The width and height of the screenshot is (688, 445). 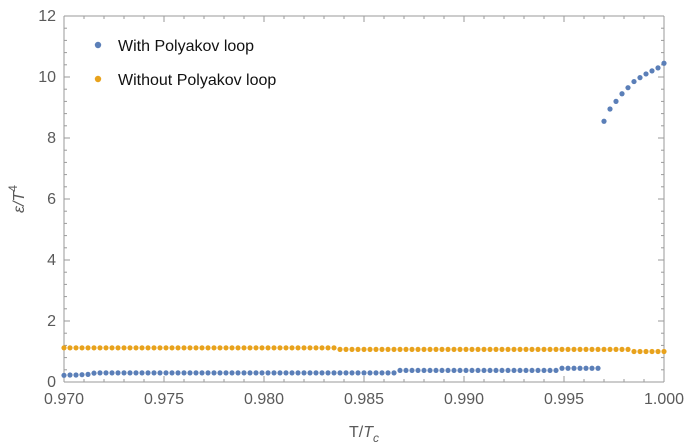 I want to click on y-axis-title: ε/T4, so click(x=17, y=199).